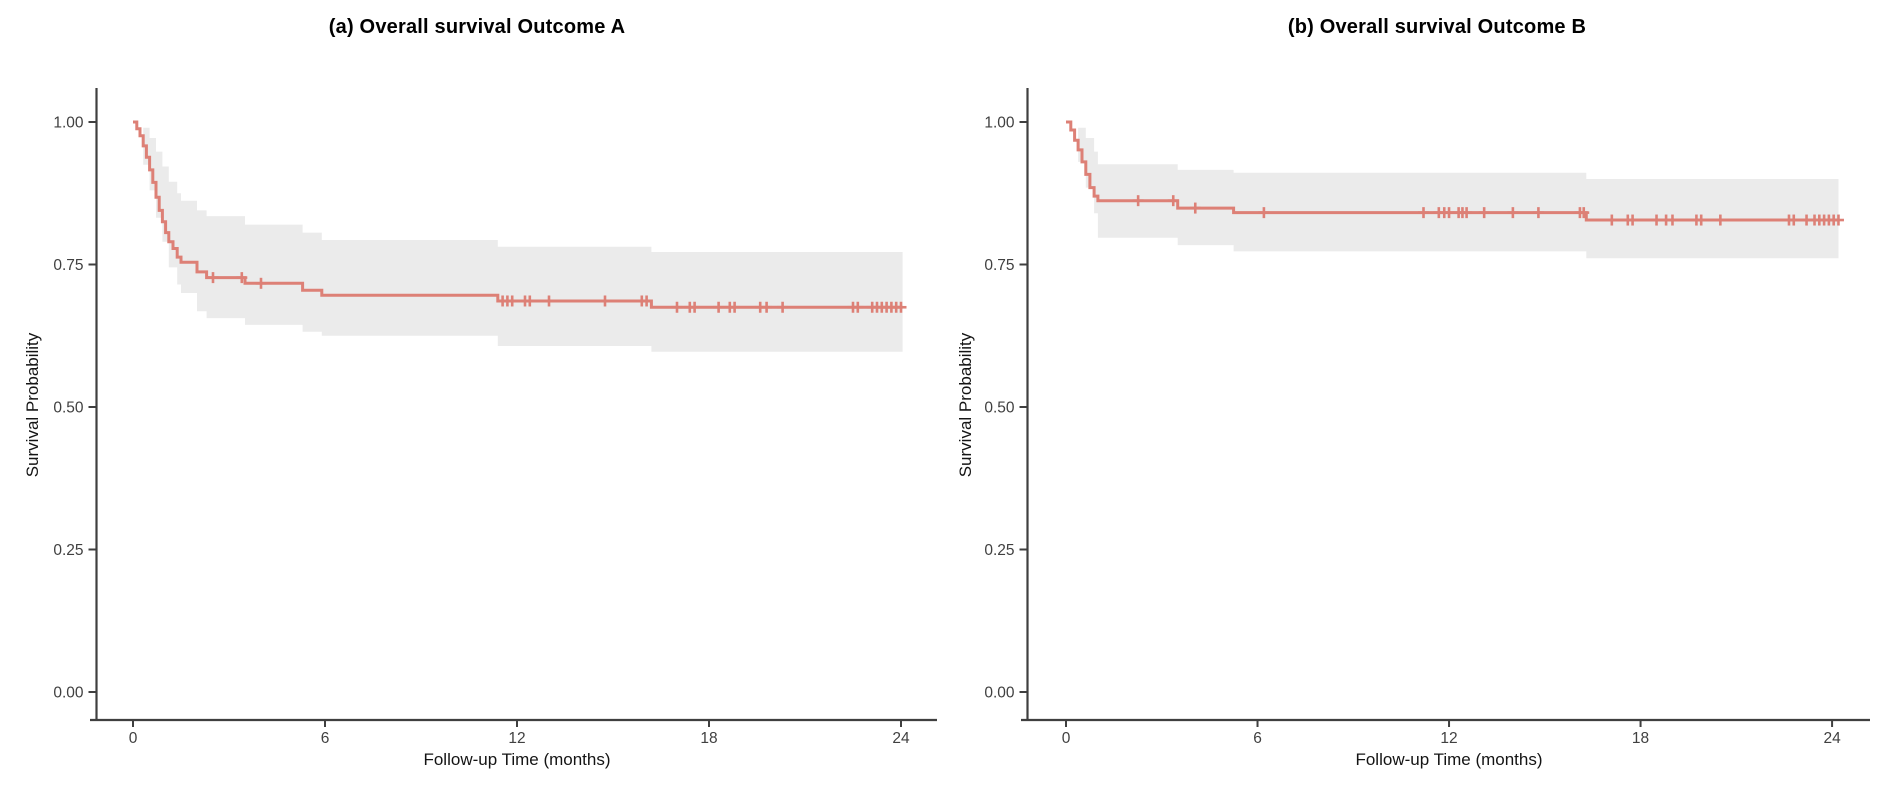 The height and width of the screenshot is (795, 1892). I want to click on panel-a-title: (a) Overall survival Outcome A, so click(477, 27).